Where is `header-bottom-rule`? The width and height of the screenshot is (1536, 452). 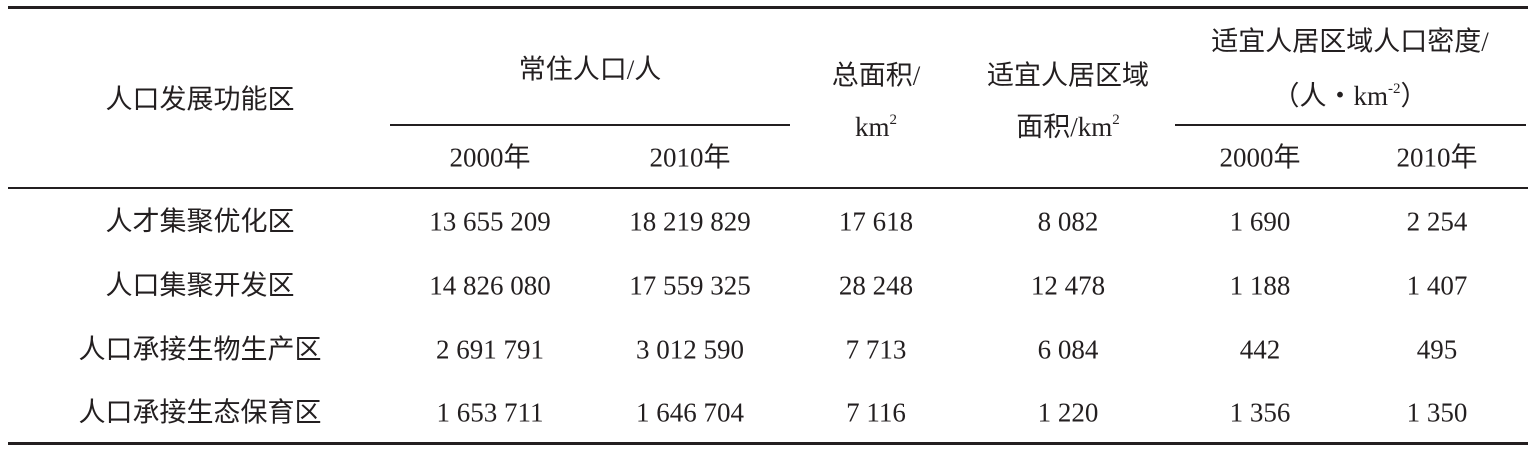 header-bottom-rule is located at coordinates (768, 188).